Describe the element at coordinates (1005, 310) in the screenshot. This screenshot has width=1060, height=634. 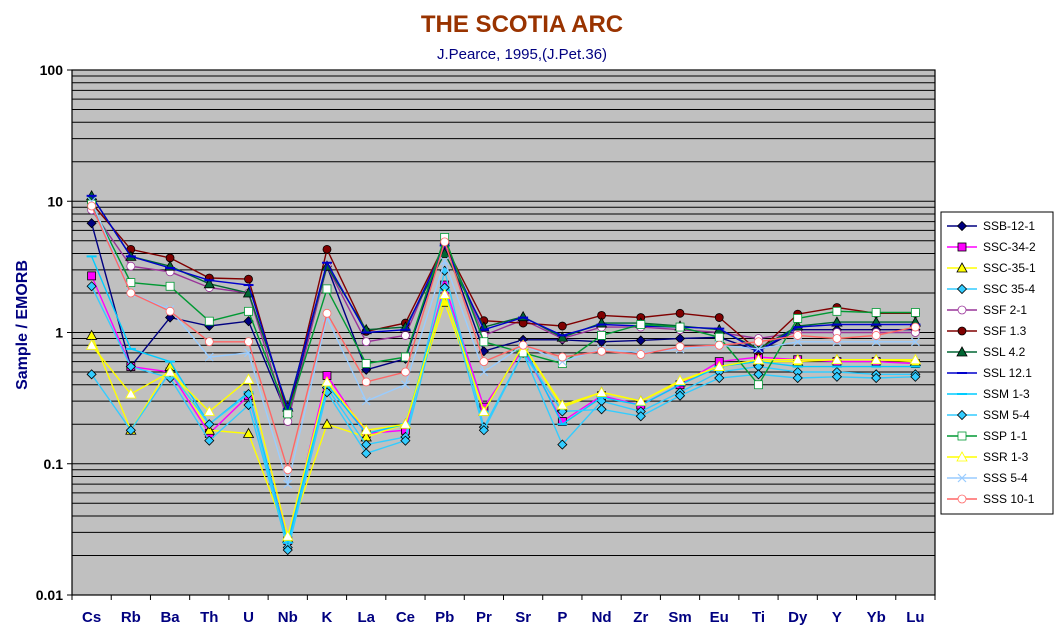
I see `legend-label: SSF 2-1` at that location.